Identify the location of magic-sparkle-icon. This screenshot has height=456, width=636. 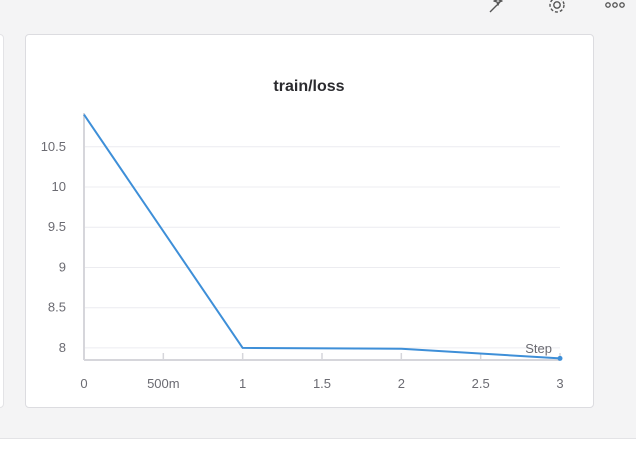
(497, 8).